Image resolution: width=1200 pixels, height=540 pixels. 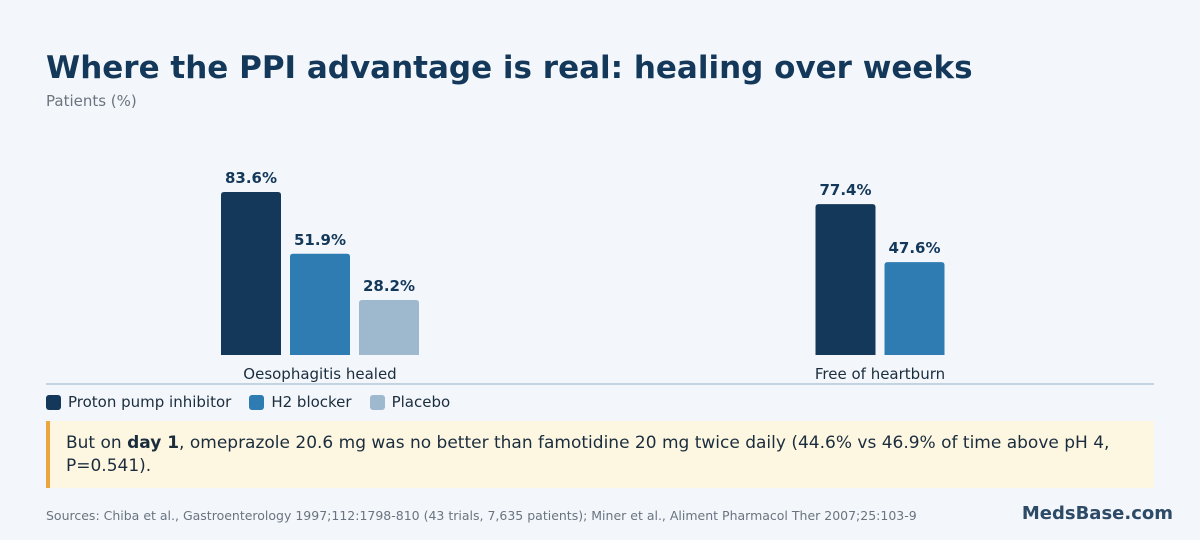 What do you see at coordinates (251, 273) in the screenshot?
I see `bar-oesophagitis-healed-proton-pump-inhibitor` at bounding box center [251, 273].